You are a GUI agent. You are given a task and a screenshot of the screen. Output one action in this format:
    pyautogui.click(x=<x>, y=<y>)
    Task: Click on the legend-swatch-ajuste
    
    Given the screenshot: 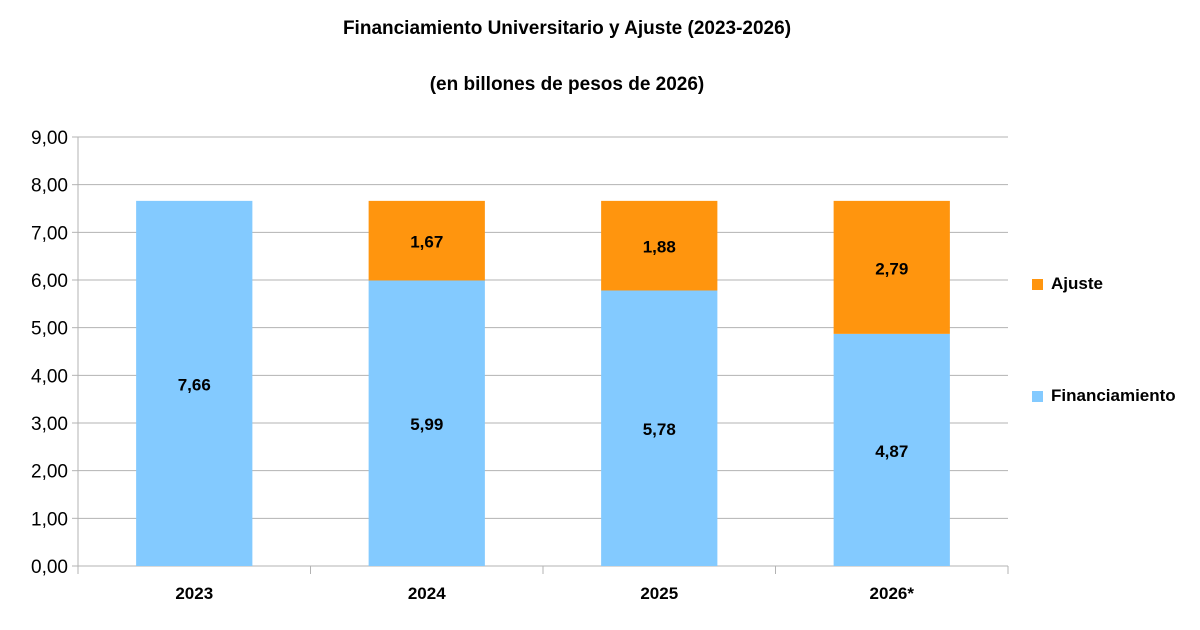 What is the action you would take?
    pyautogui.click(x=1037, y=284)
    